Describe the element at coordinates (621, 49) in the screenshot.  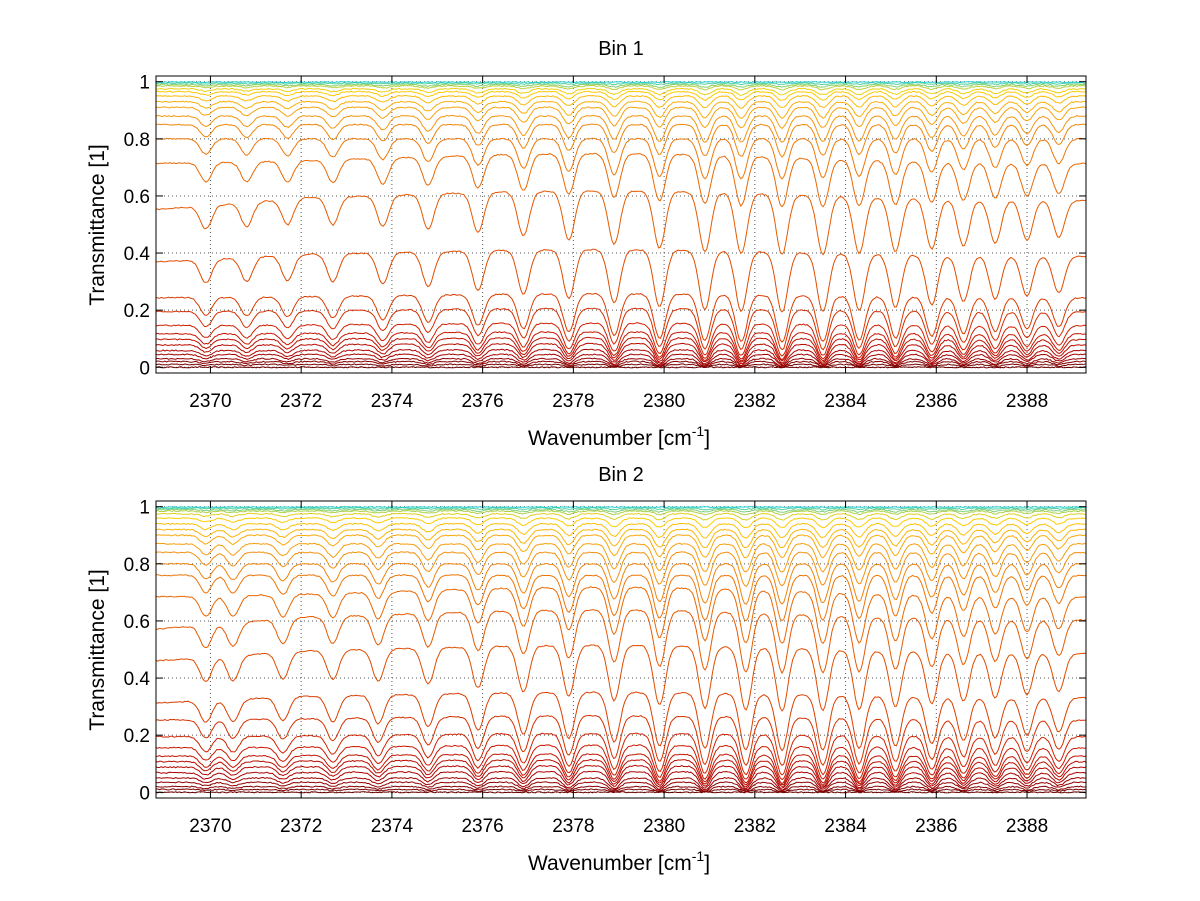
I see `panel-title: Bin 1` at that location.